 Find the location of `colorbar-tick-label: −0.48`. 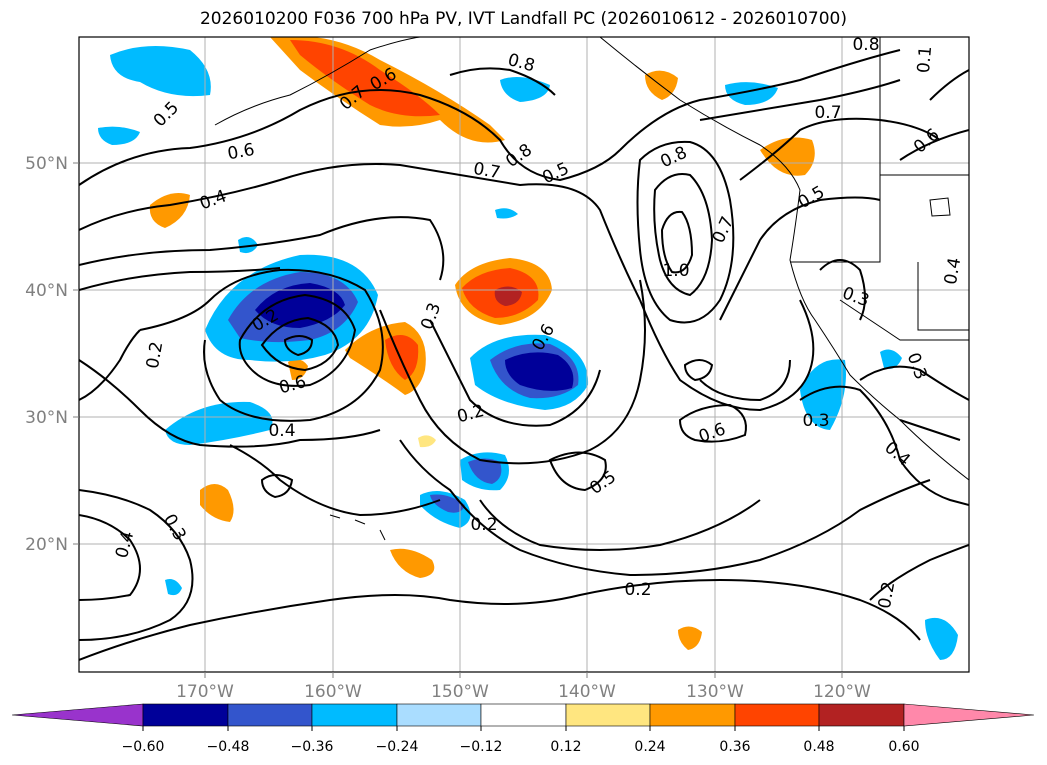

colorbar-tick-label: −0.48 is located at coordinates (228, 747).